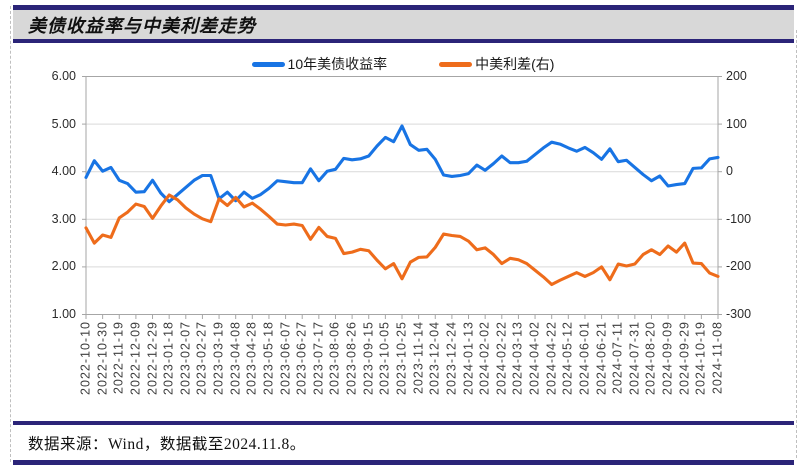 The height and width of the screenshot is (474, 806). Describe the element at coordinates (736, 76) in the screenshot. I see `right-axis-label: 200` at that location.